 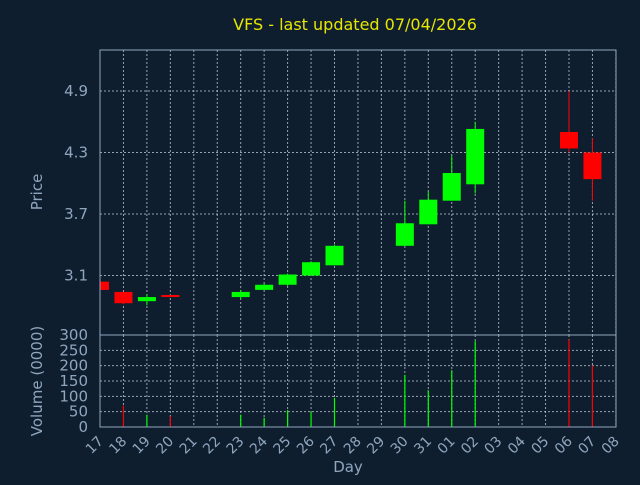 I want to click on x-tick-label: 27, so click(x=329, y=446).